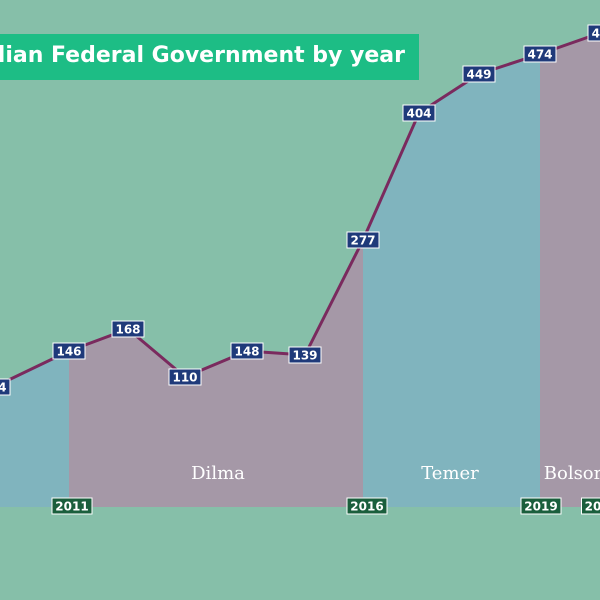 The height and width of the screenshot is (600, 600). I want to click on data-label: 139, so click(304, 356).